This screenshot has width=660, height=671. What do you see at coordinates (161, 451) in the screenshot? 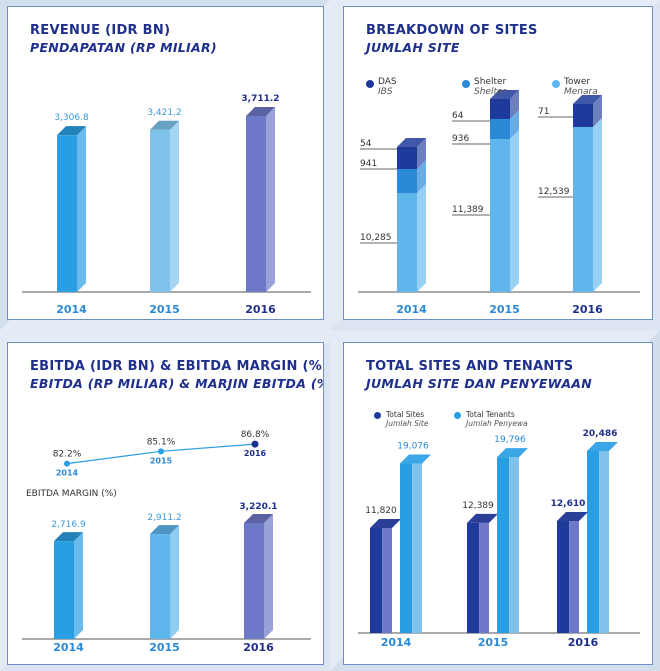
I see `ebitda-margin-point-2015` at bounding box center [161, 451].